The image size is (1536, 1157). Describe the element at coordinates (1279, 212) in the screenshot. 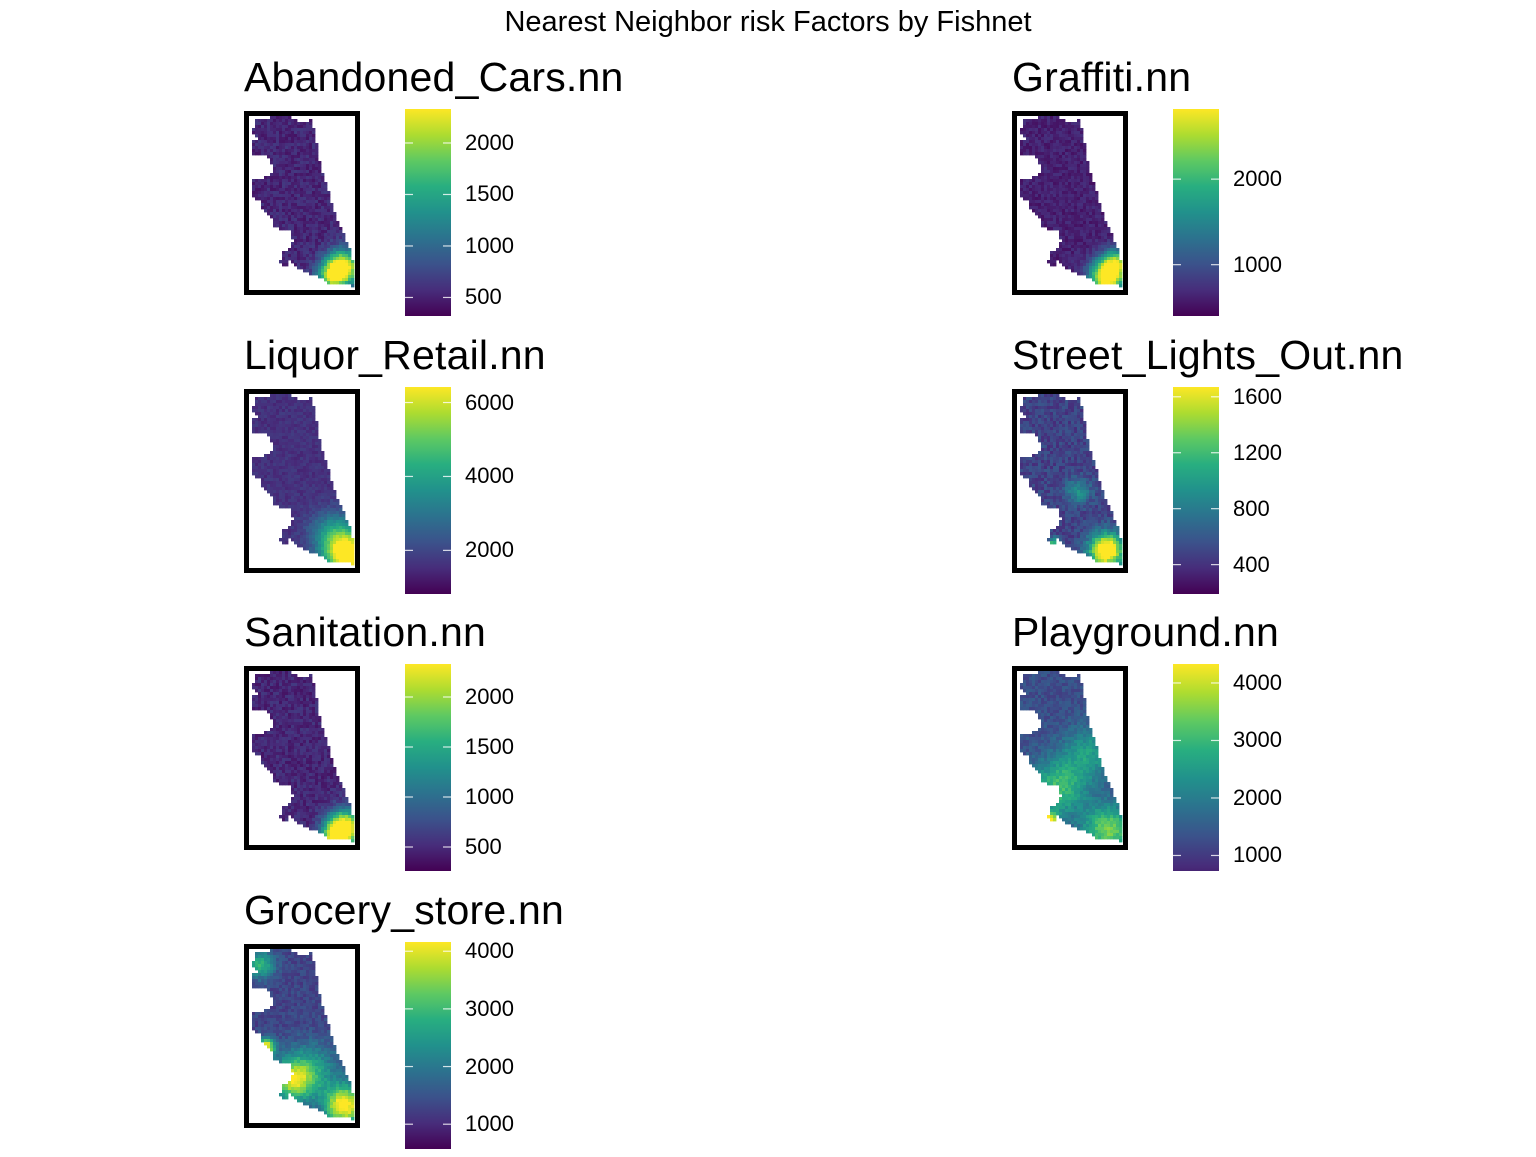

I see `legend-tick-labels: 1000 2000` at that location.